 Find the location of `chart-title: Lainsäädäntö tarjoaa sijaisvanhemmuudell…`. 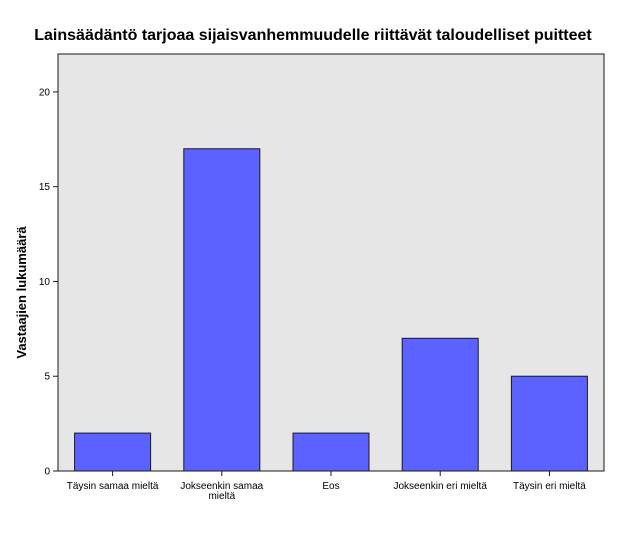

chart-title: Lainsäädäntö tarjoaa sijaisvanhemmuudell… is located at coordinates (313, 35).